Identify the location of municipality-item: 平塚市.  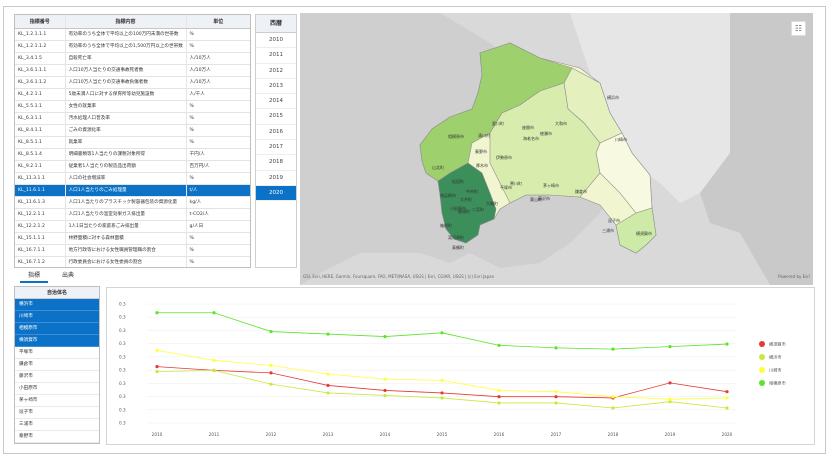
(57, 353).